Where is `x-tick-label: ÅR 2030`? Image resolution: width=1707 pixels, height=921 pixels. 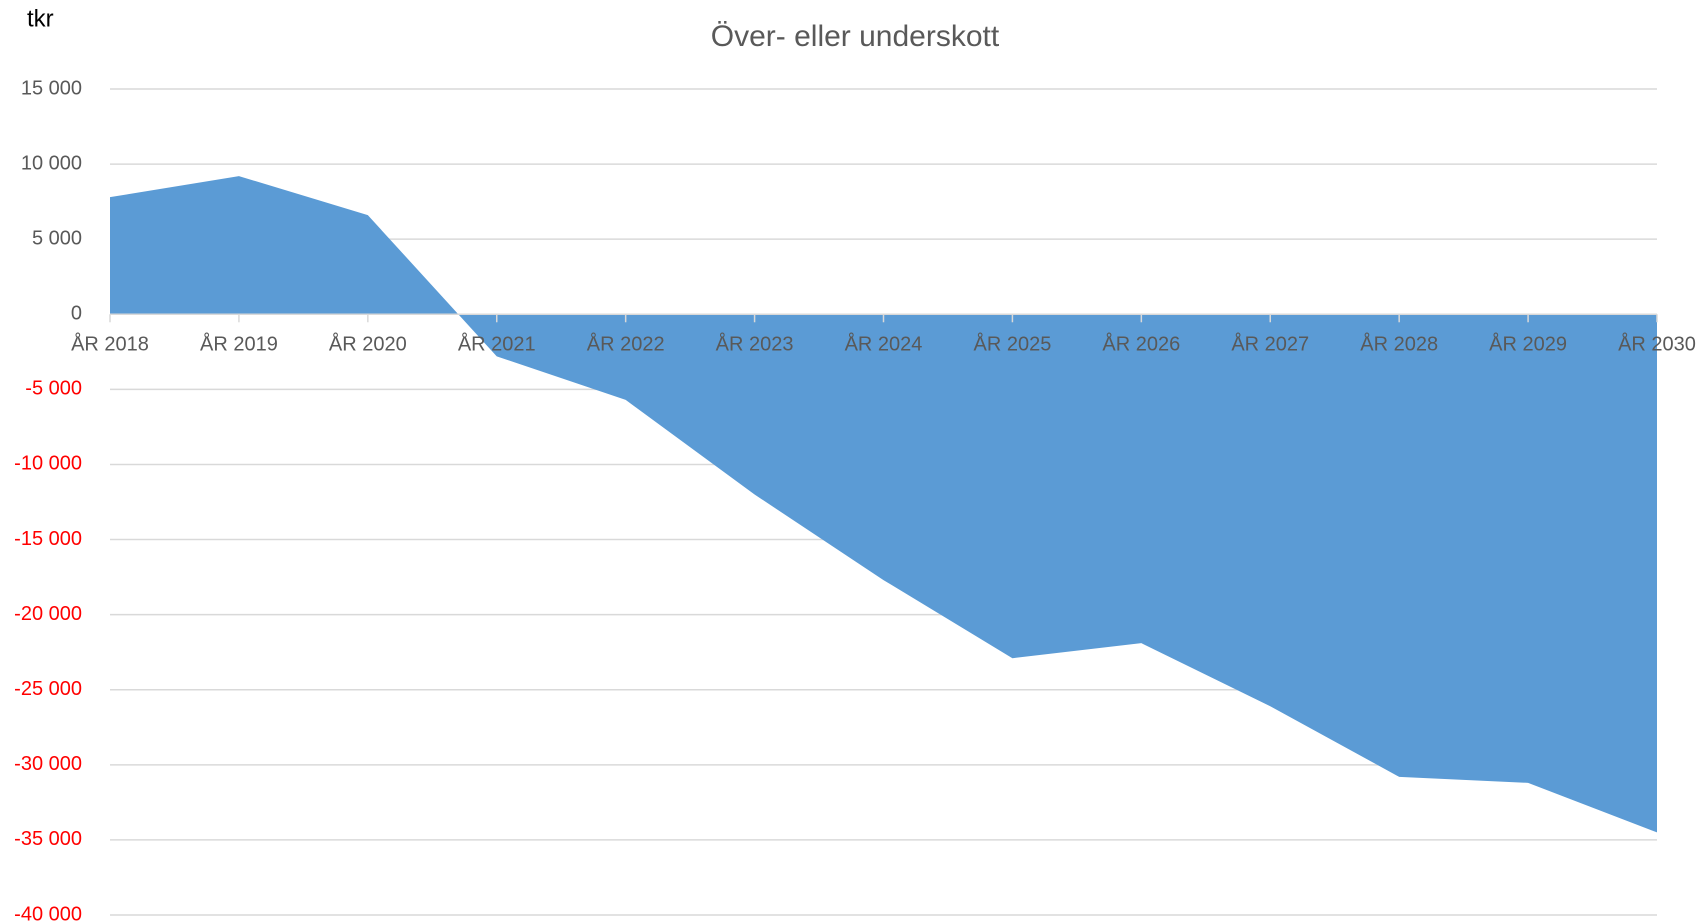
x-tick-label: ÅR 2030 is located at coordinates (1657, 344).